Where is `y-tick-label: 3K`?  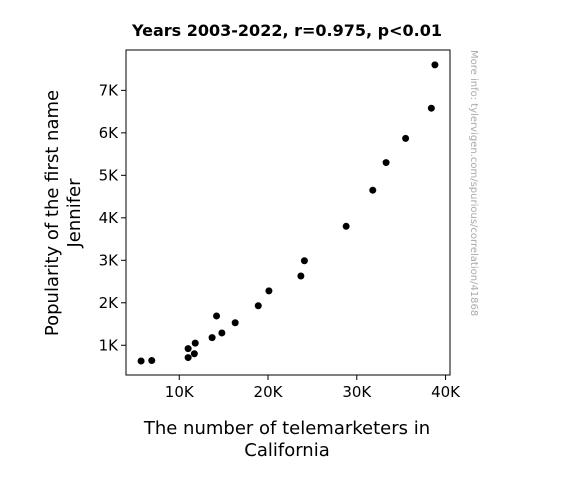 y-tick-label: 3K is located at coordinates (109, 260).